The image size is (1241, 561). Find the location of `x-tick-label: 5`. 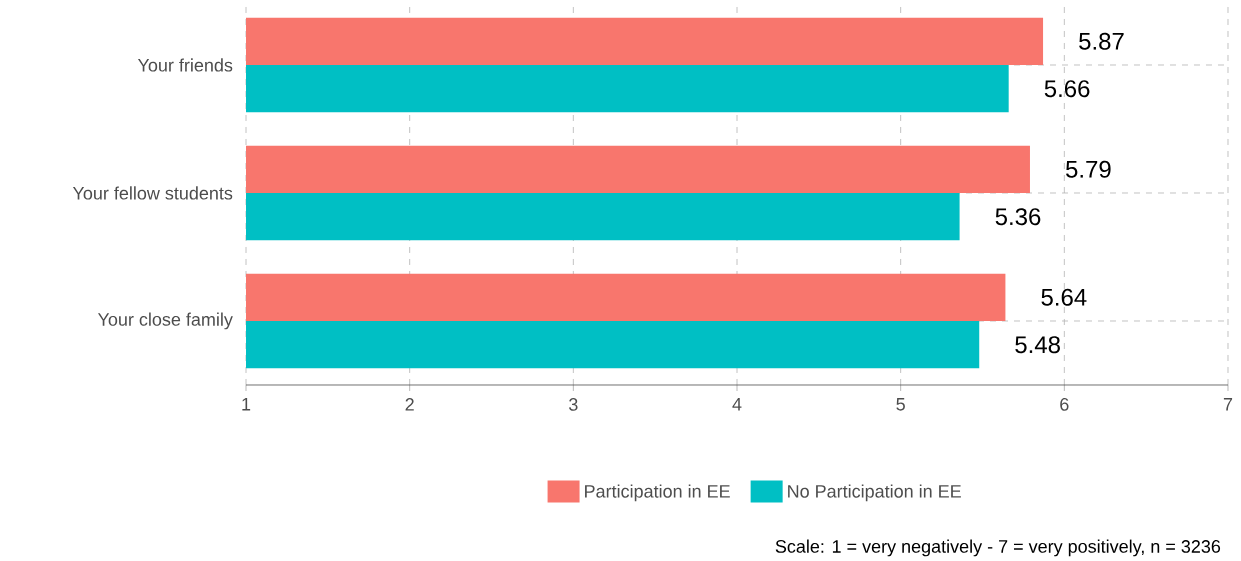

x-tick-label: 5 is located at coordinates (900, 404).